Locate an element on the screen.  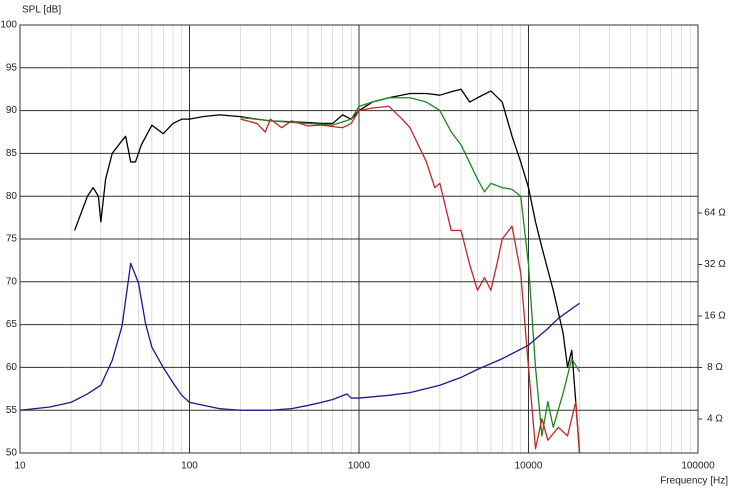
y-tick-label: 55 is located at coordinates (12, 410).